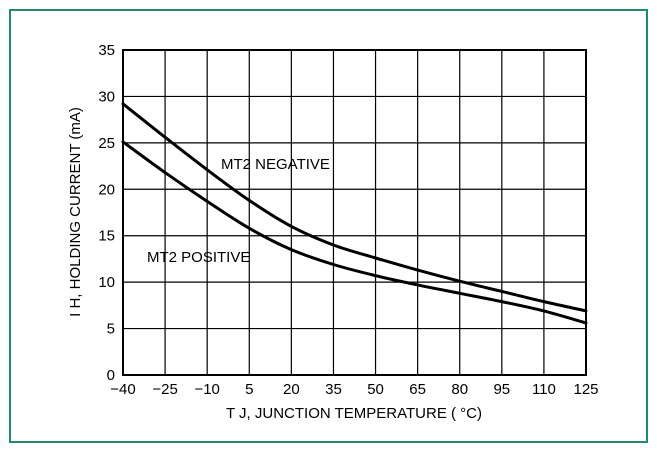  Describe the element at coordinates (375, 389) in the screenshot. I see `x-tick-label: 50` at that location.